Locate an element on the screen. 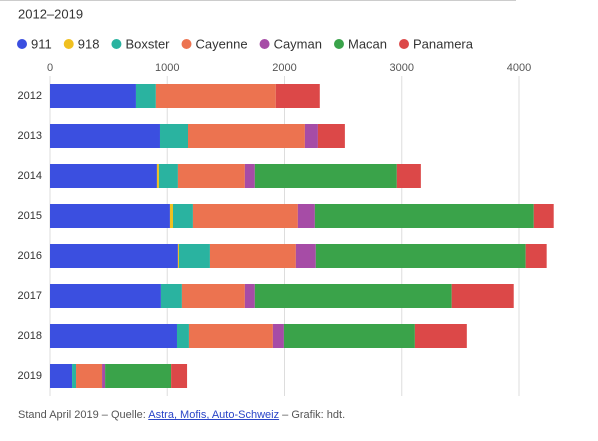  credit: – Grafik: hdt. is located at coordinates (314, 415).